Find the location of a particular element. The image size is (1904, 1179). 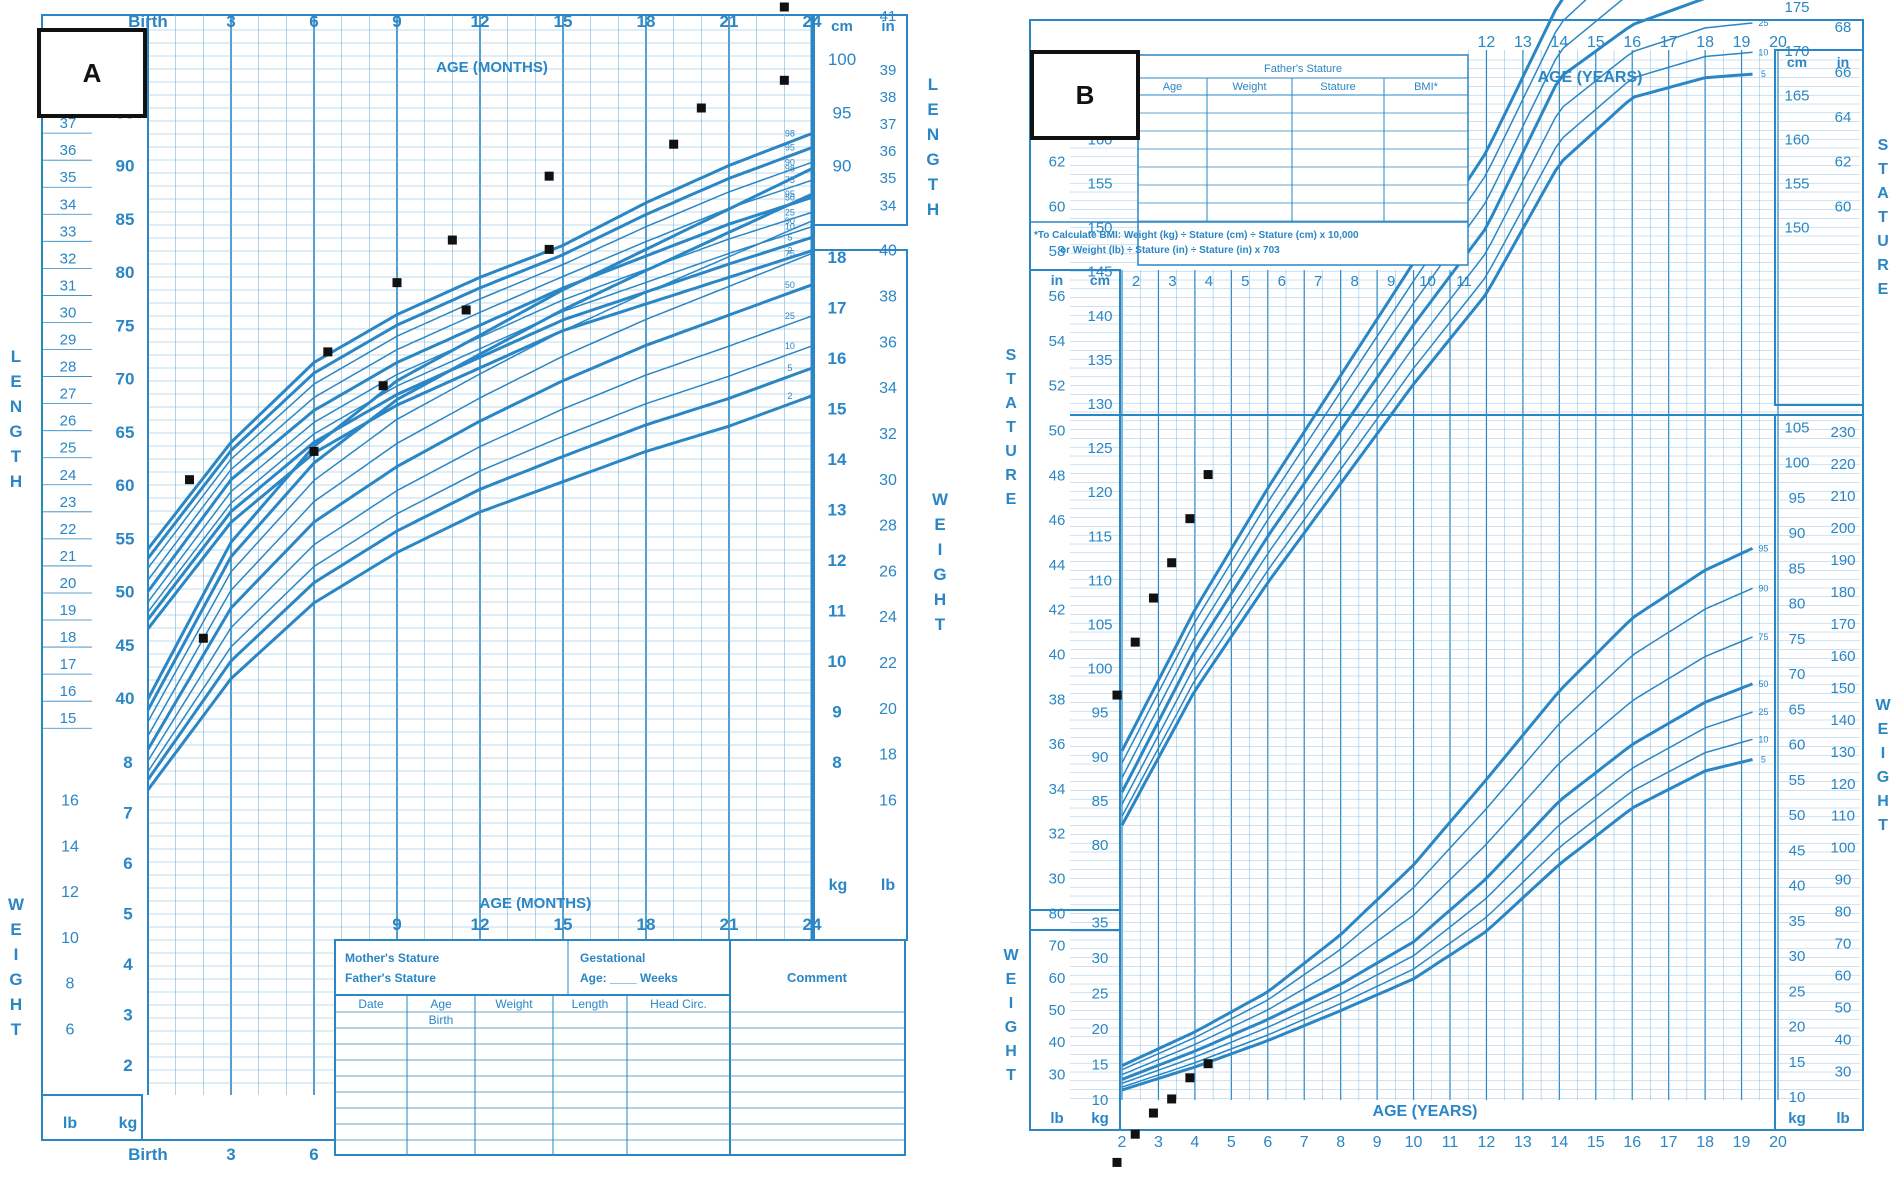

weight-curve-label-p90: 90 is located at coordinates (1763, 588).